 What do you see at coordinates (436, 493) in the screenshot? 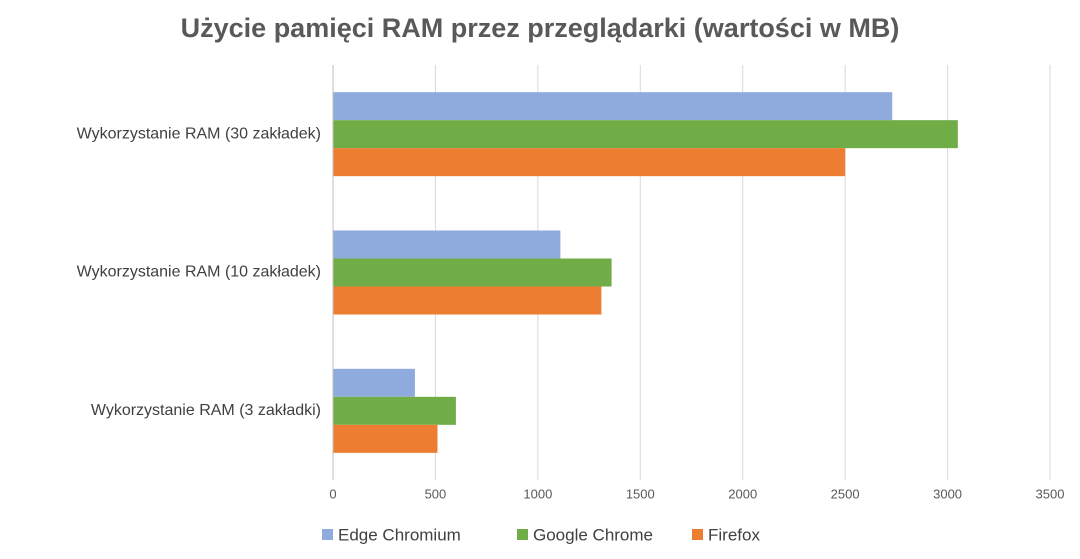
I see `x-tick-label: 500` at bounding box center [436, 493].